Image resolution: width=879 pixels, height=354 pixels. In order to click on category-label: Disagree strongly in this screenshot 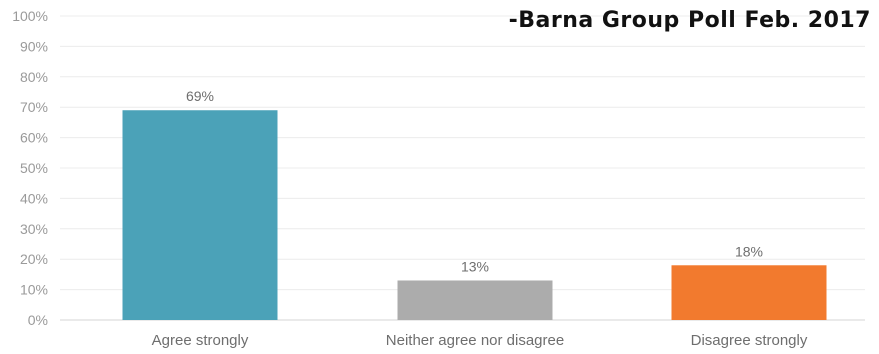, I will do `click(749, 340)`.